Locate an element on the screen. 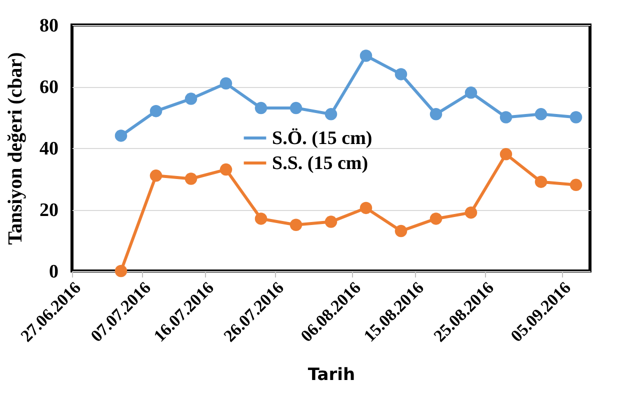 The width and height of the screenshot is (617, 410). y-axis-title: Tansiyon değeri (cbar) is located at coordinates (15, 148).